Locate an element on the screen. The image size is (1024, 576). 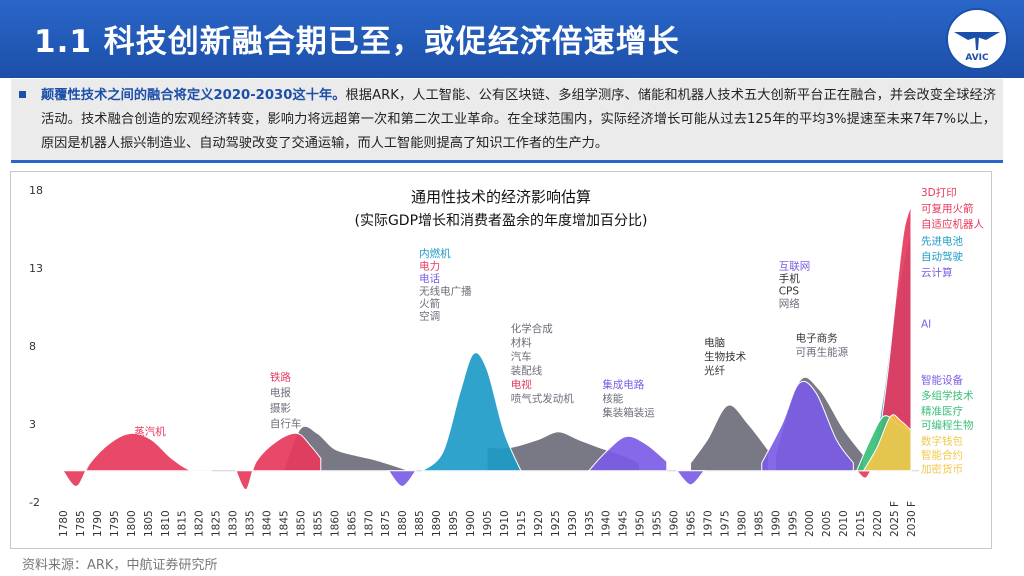
legend-label: 可复用火箭 is located at coordinates (947, 208).